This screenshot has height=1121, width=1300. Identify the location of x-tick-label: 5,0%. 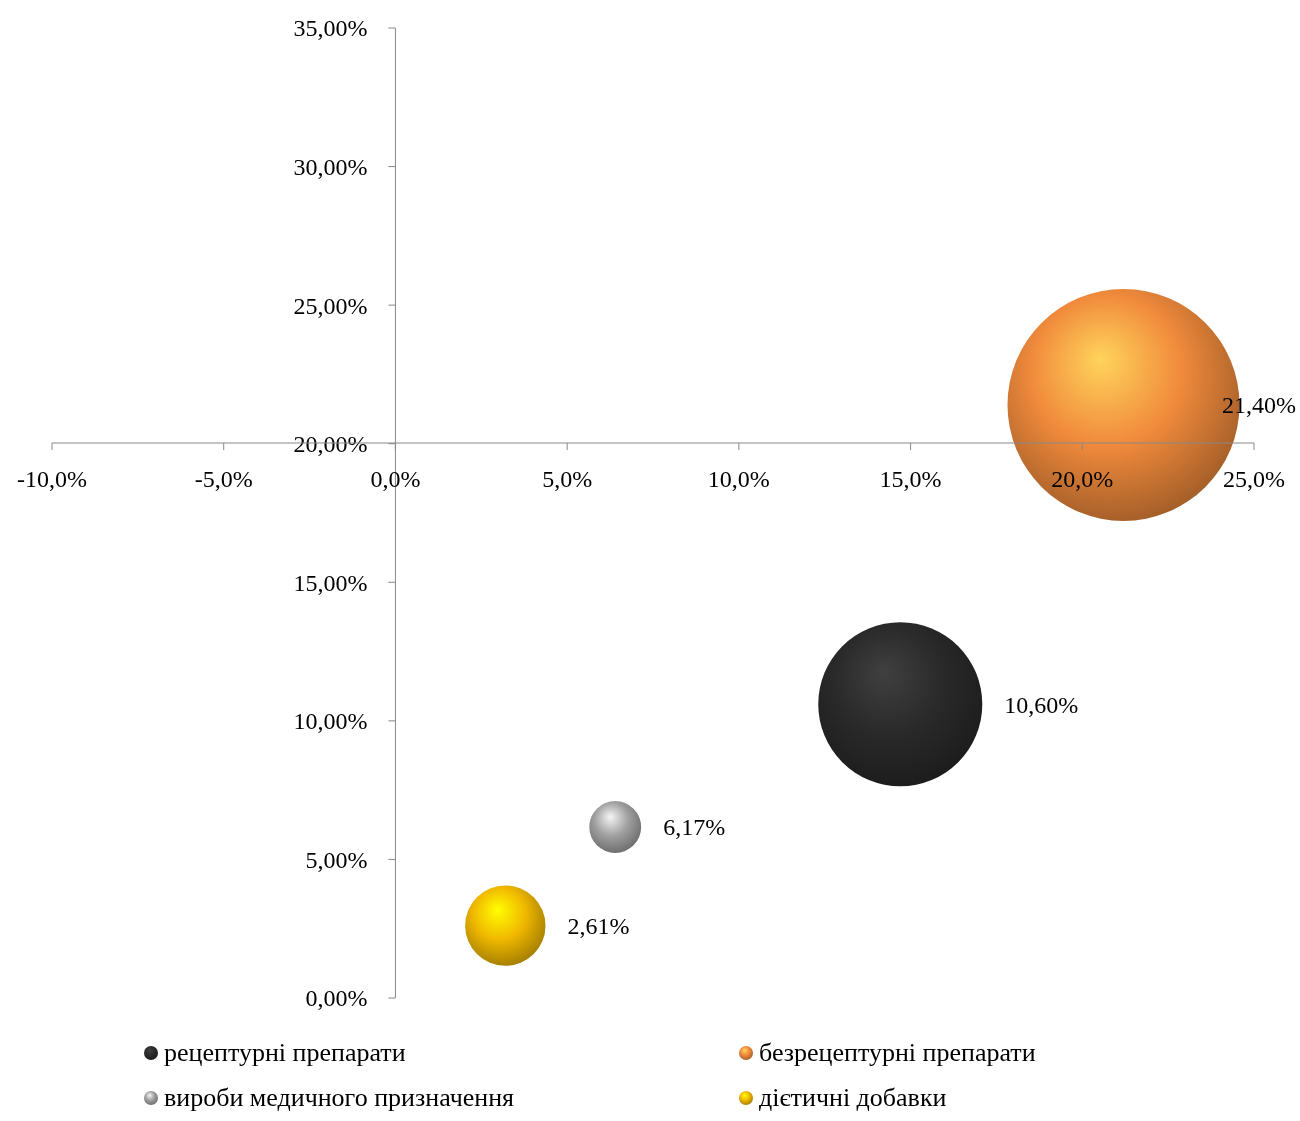
(567, 479).